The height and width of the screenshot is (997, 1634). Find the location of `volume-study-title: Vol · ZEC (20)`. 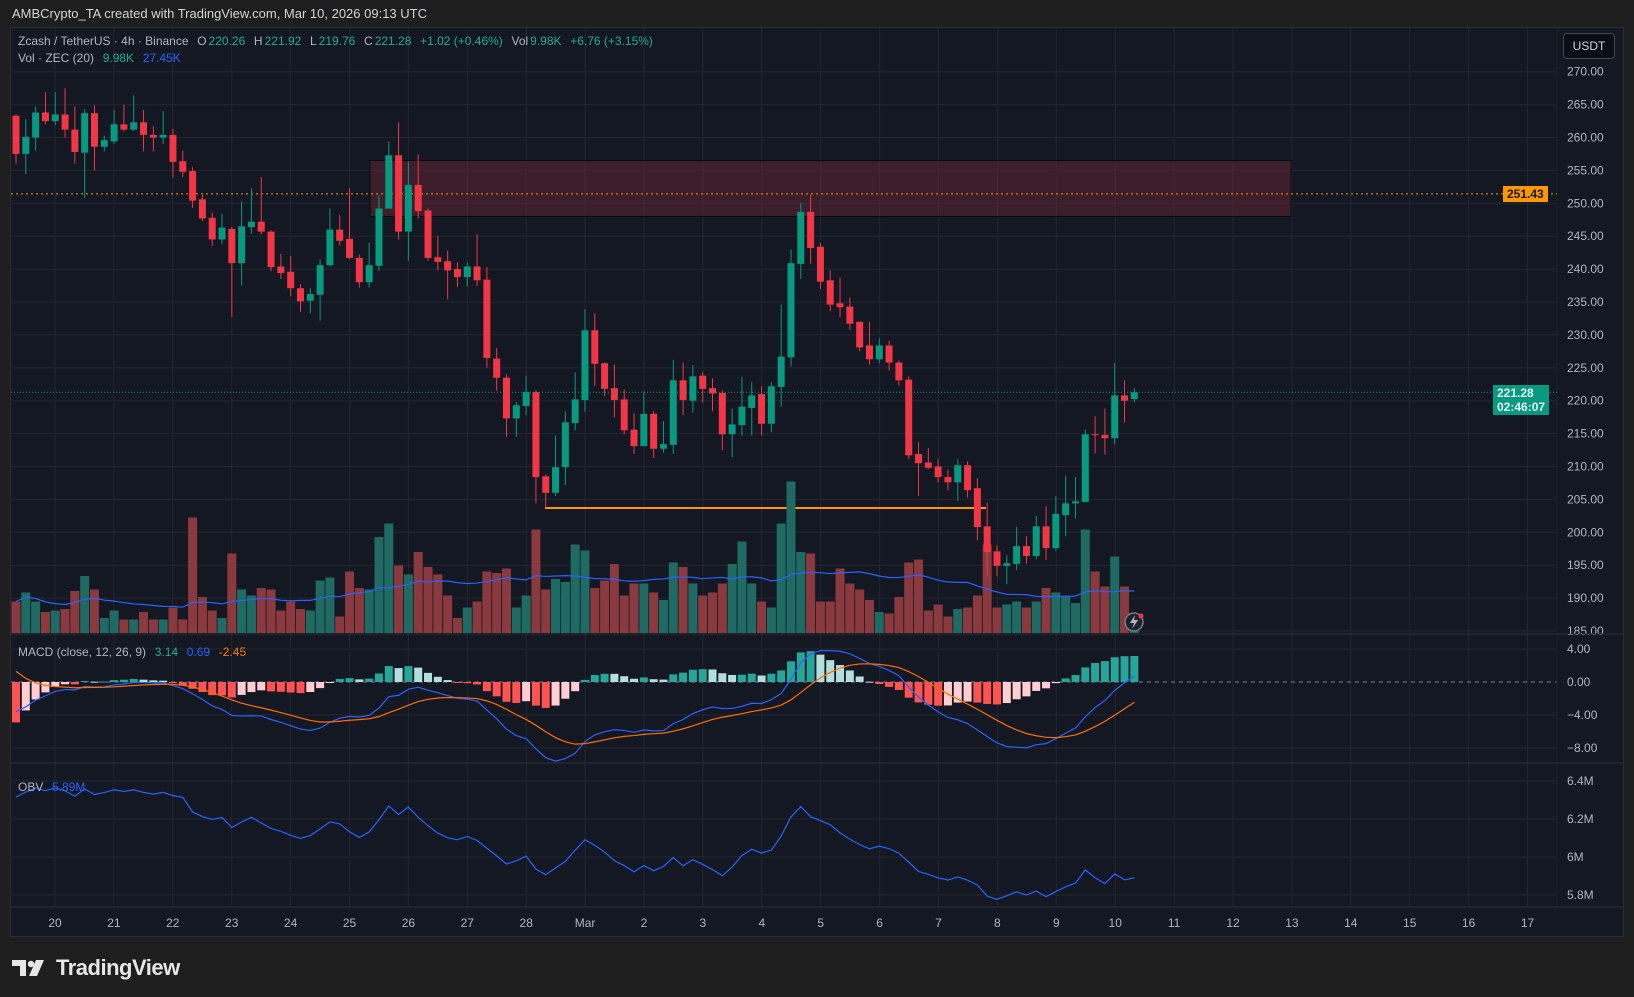

volume-study-title: Vol · ZEC (20) is located at coordinates (56, 58).